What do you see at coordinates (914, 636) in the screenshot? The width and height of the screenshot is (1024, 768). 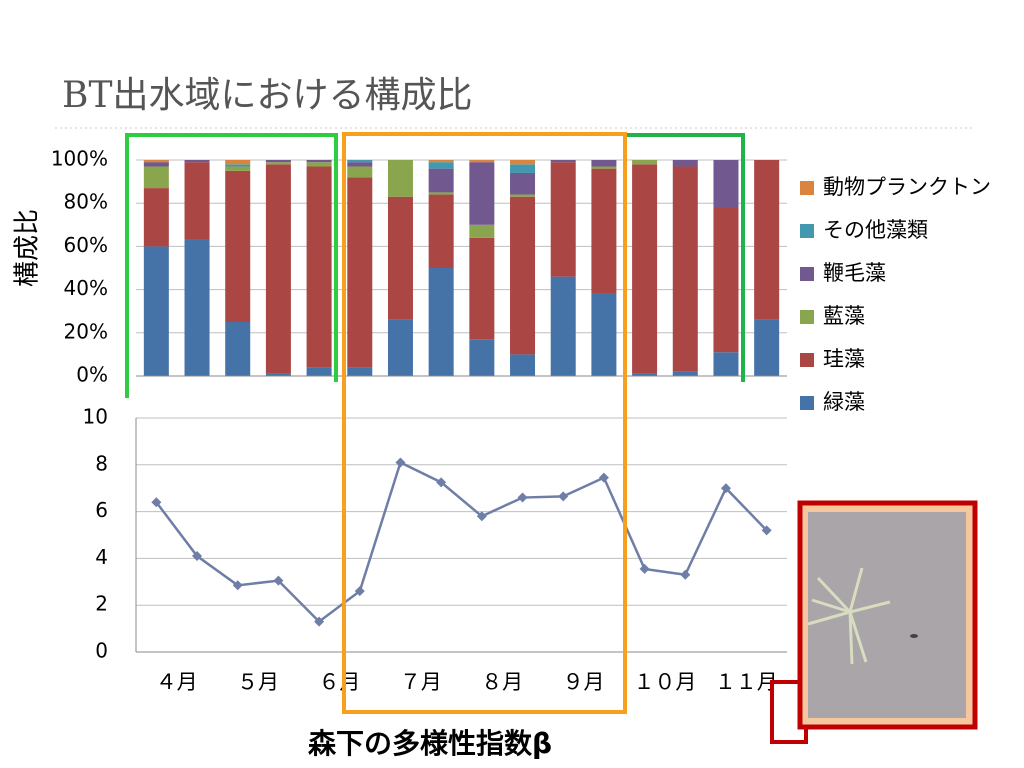 I see `particle` at bounding box center [914, 636].